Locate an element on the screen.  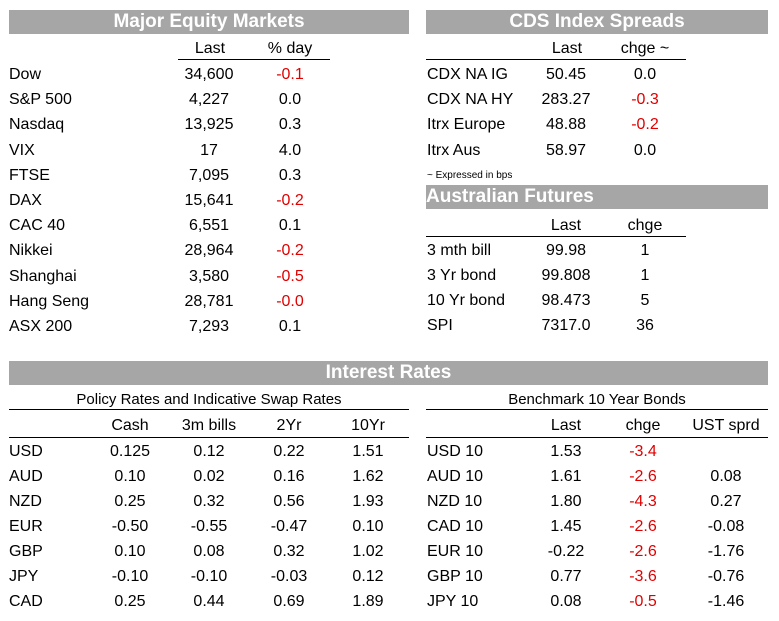
equity-row-last: 13,925 is located at coordinates (209, 125).